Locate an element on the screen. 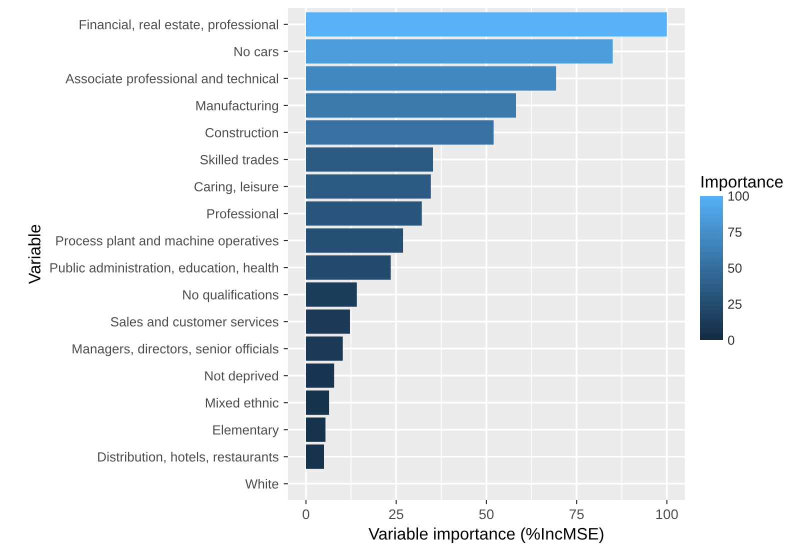 The image size is (802, 544). color-bar-label: 100 is located at coordinates (738, 196).